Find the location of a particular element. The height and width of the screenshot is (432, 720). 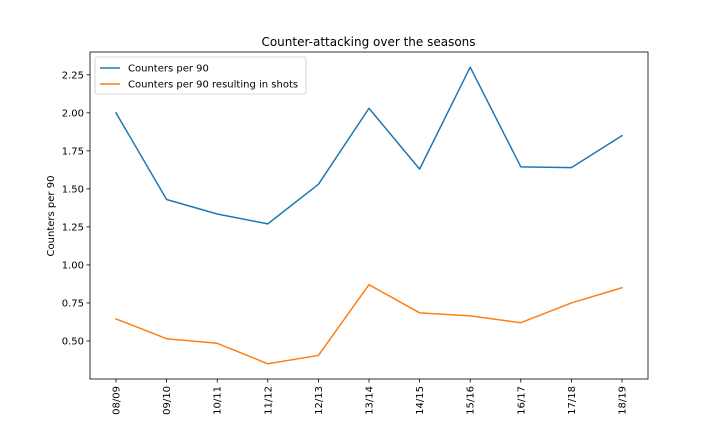

x-tick-label: 09/10 is located at coordinates (167, 400).